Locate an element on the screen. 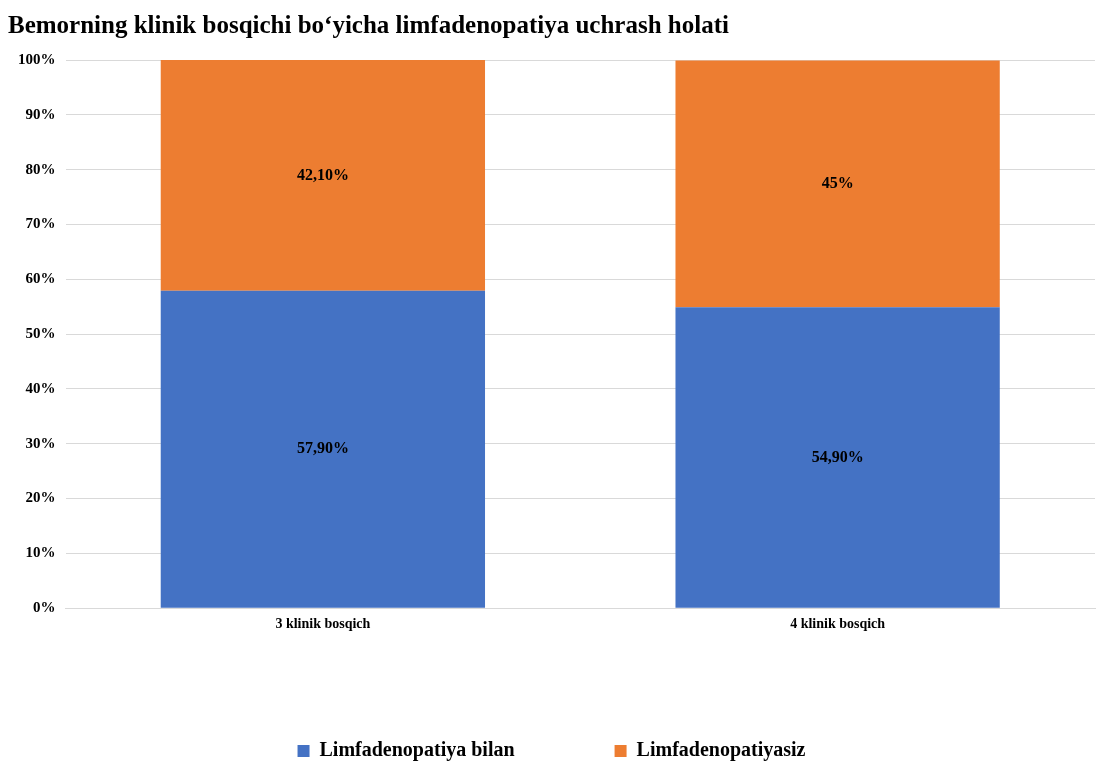 The width and height of the screenshot is (1105, 771). x-tick-label: 3 klinik bosqich is located at coordinates (323, 624).